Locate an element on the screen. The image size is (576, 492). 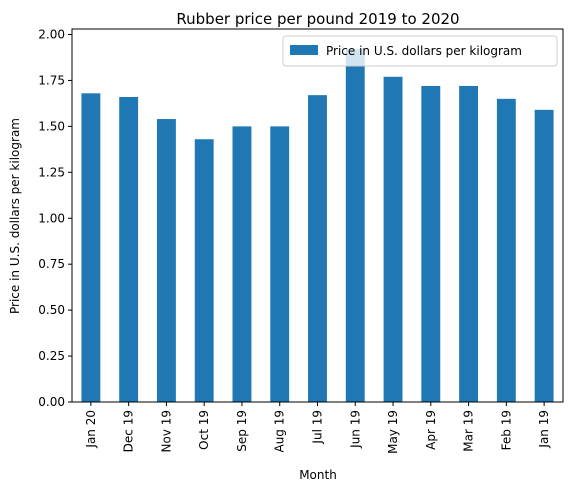
y-axis-ticks: 0.00 0.25 0.50 0.75 1.00 1.25 1.50 1.75 2.00 is located at coordinates (55, 218).